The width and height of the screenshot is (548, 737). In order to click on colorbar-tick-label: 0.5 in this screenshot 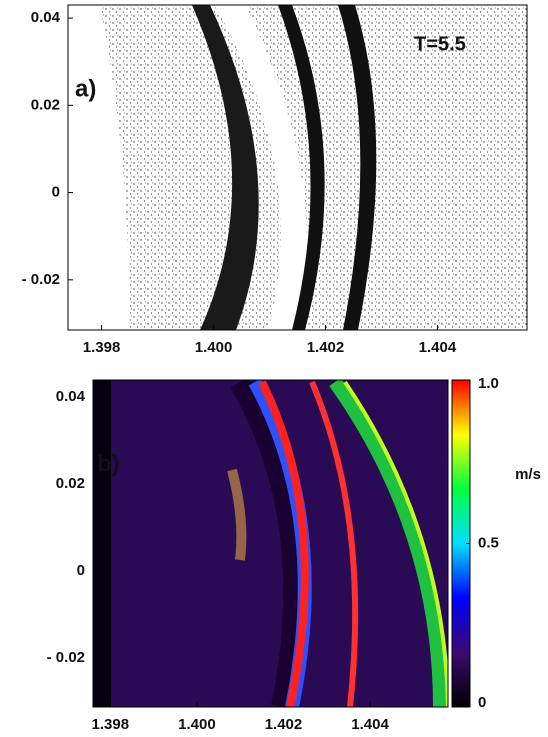, I will do `click(488, 542)`.